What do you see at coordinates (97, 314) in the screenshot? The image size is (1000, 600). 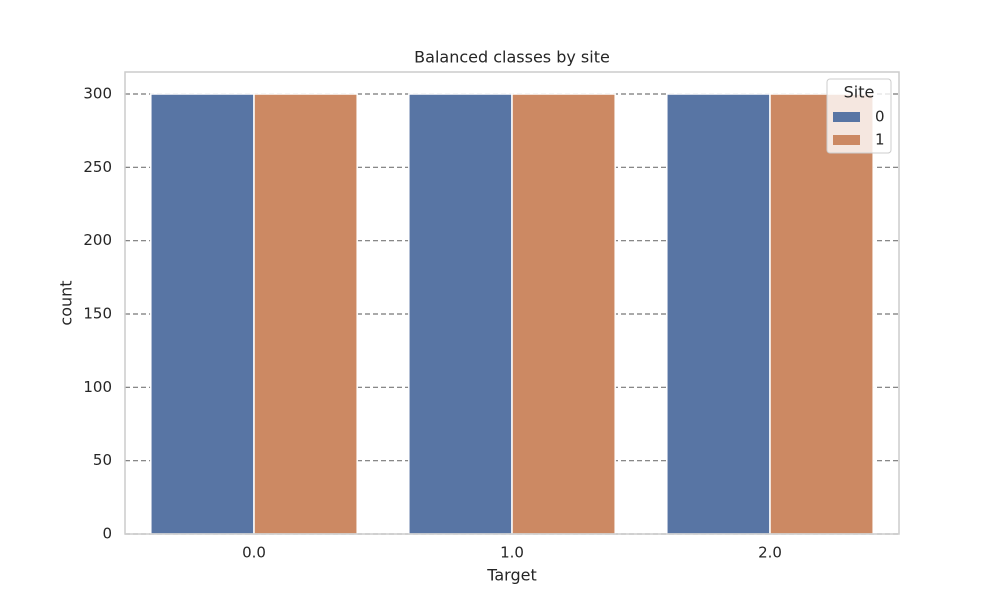 I see `y-tick-label: 150` at bounding box center [97, 314].